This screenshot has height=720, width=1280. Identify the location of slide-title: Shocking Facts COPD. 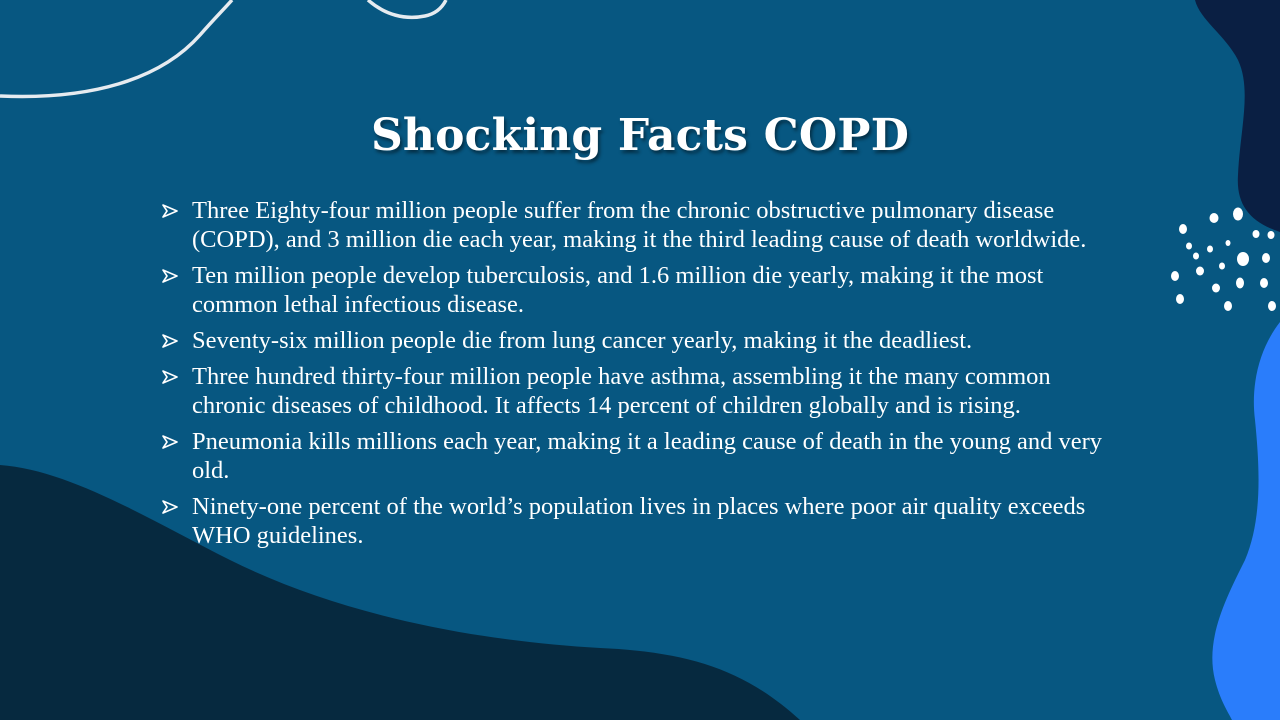
(640, 135).